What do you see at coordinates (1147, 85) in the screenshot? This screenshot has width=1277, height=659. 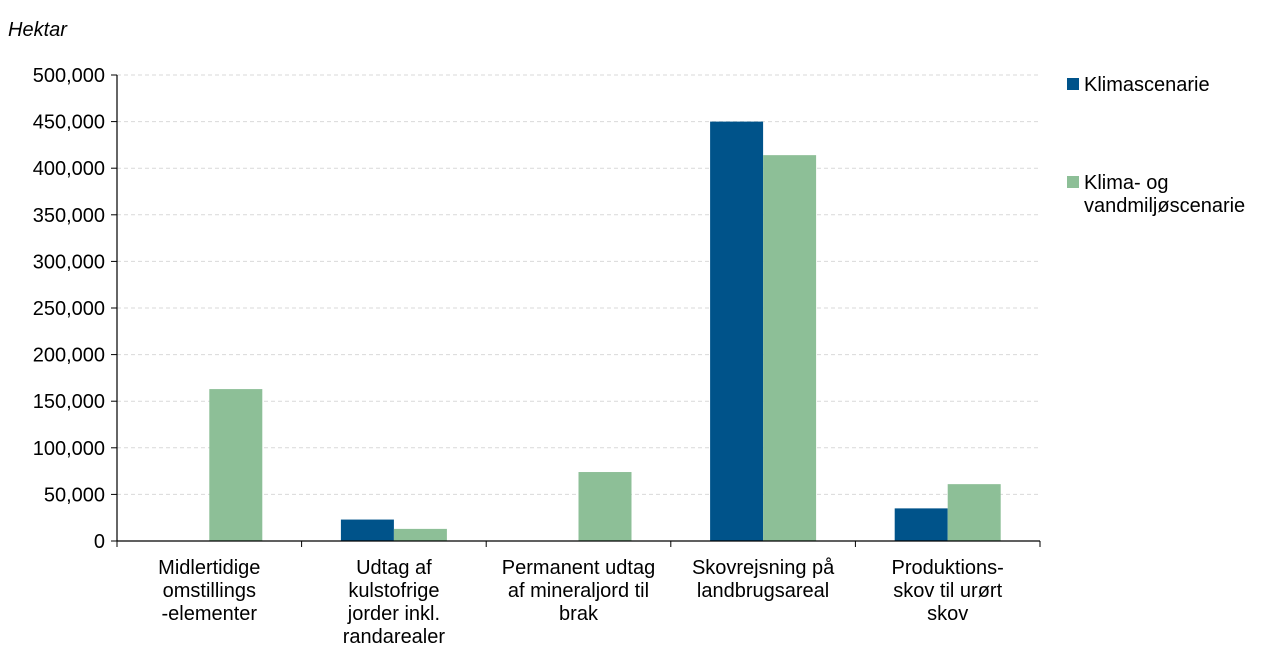 I see `legend-label: Klimascenarie` at bounding box center [1147, 85].